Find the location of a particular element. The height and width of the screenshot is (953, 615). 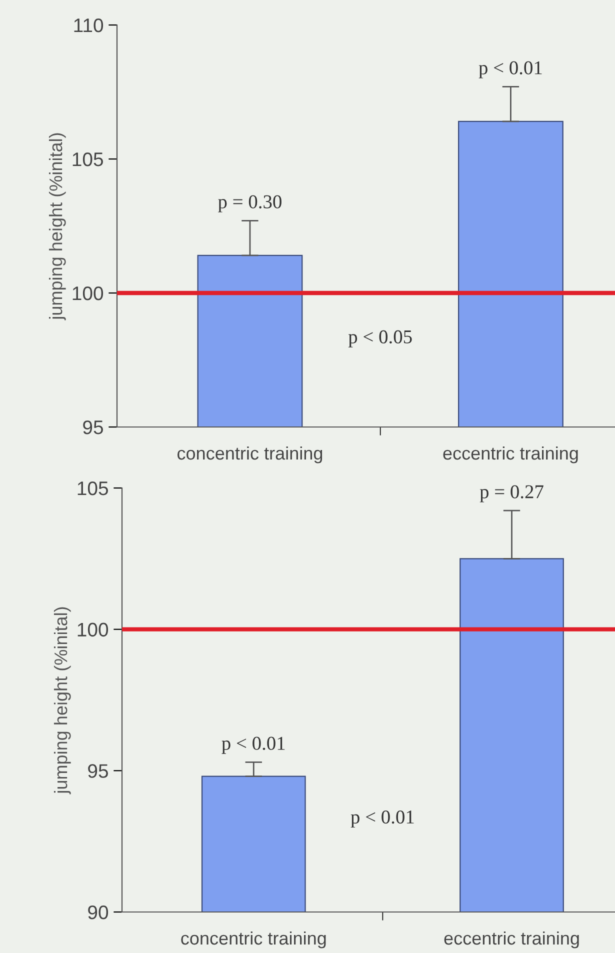

annotation: p = 0.27 is located at coordinates (512, 493).